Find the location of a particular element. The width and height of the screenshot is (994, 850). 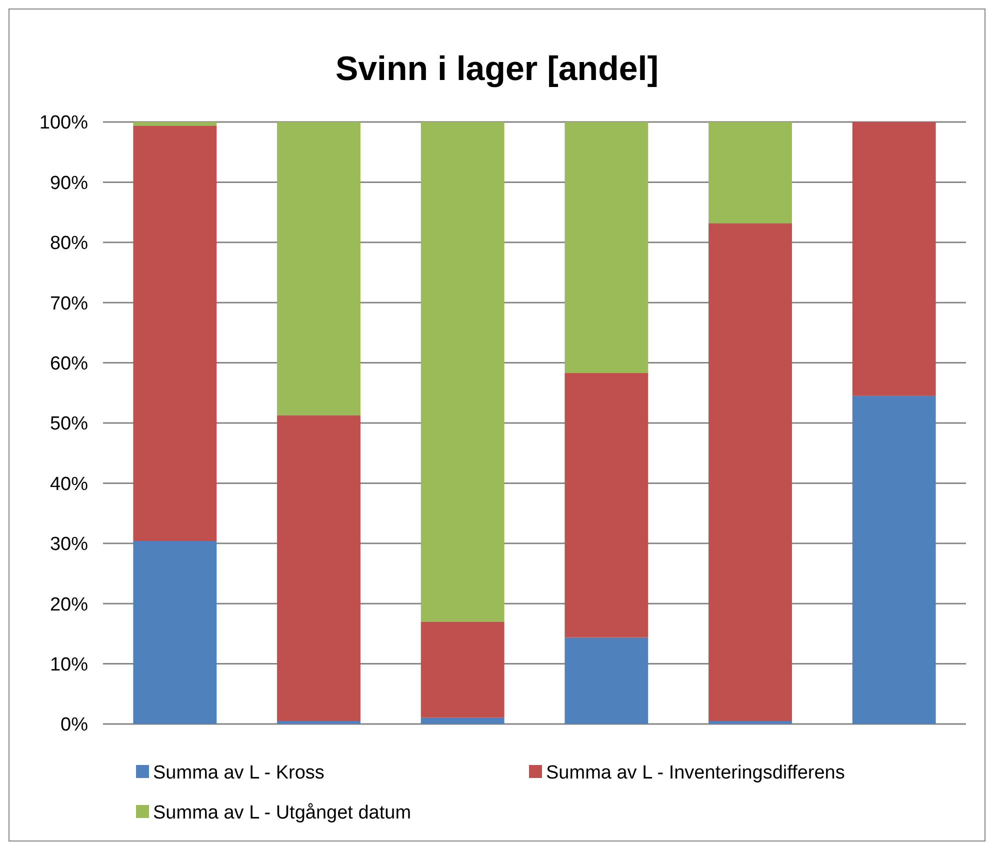

y-tick-label: 10% is located at coordinates (69, 665).